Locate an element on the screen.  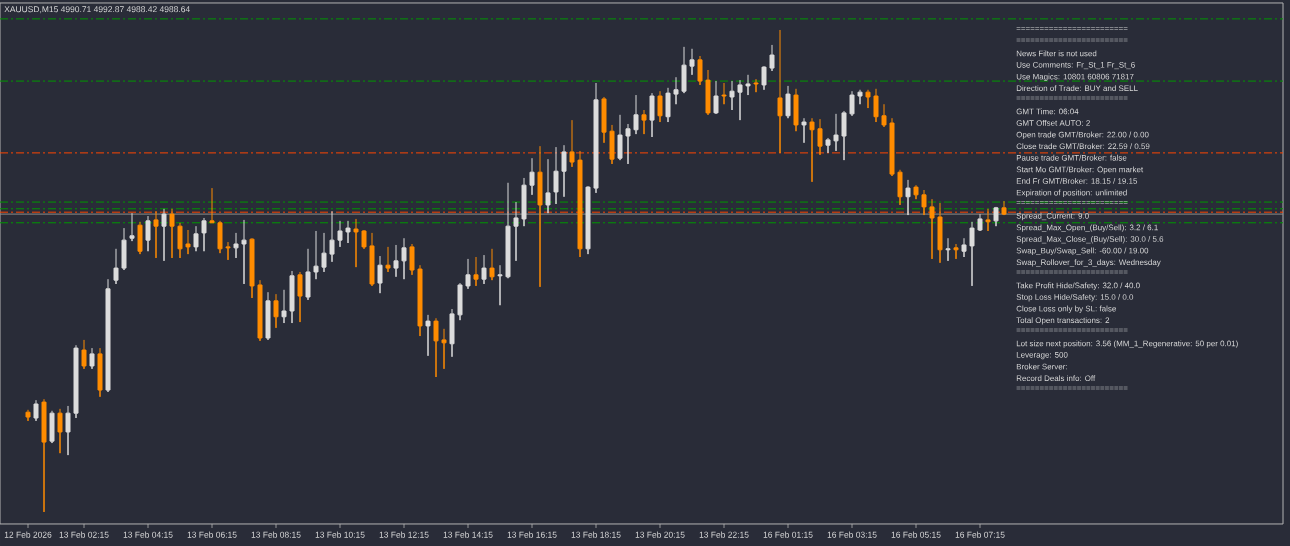
x-tick-label: 13 Feb 22:15 is located at coordinates (724, 534).